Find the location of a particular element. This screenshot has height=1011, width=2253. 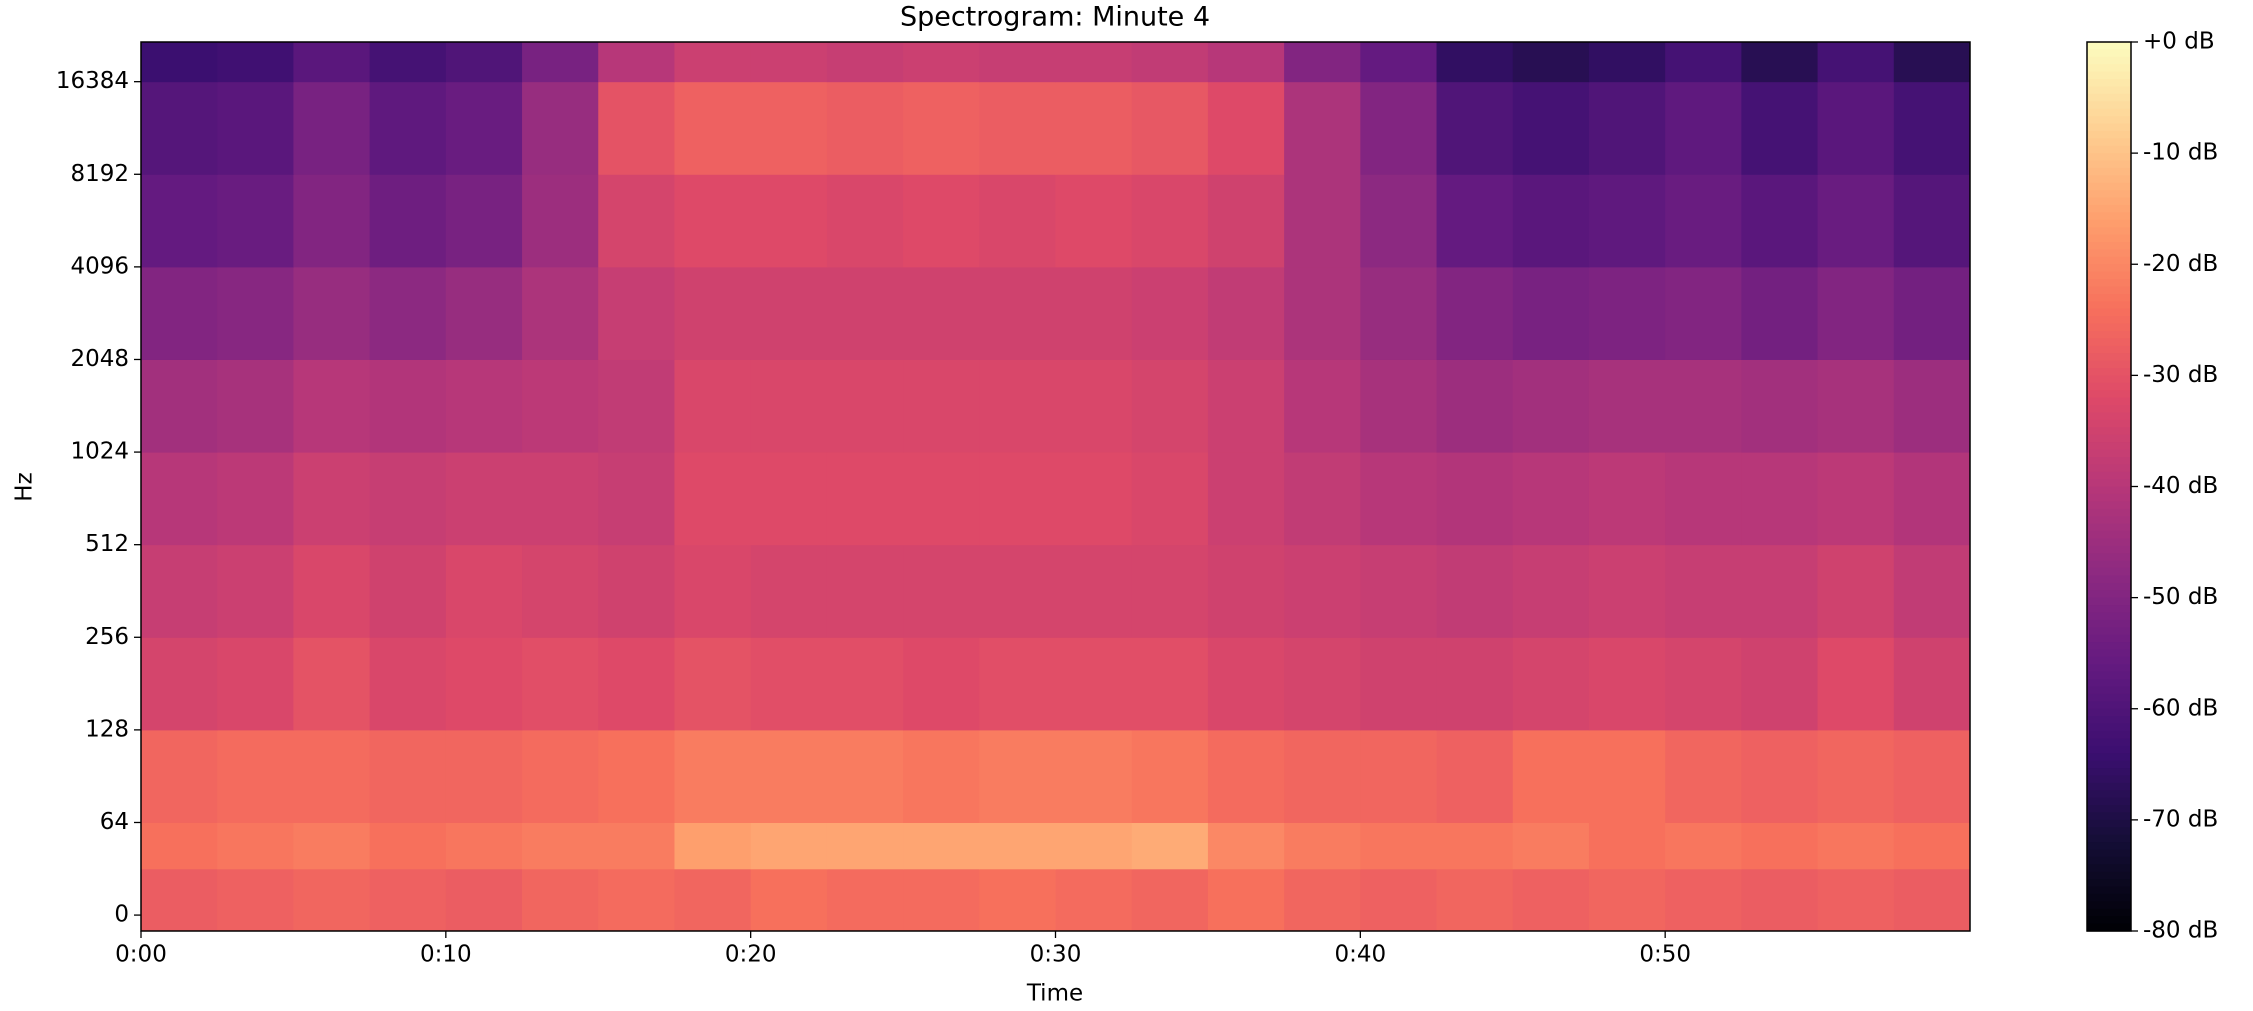

x-tick-label: 0:10 is located at coordinates (446, 955).